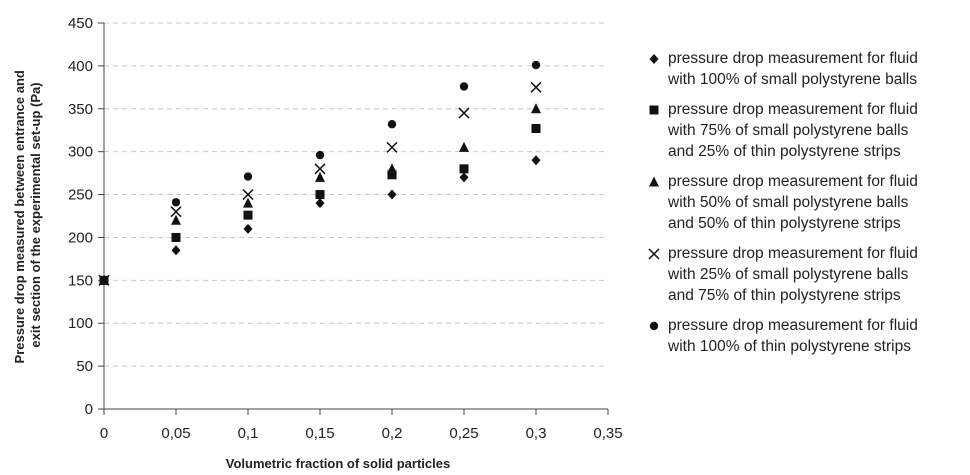  I want to click on x-tick-label: 0,1, so click(248, 433).